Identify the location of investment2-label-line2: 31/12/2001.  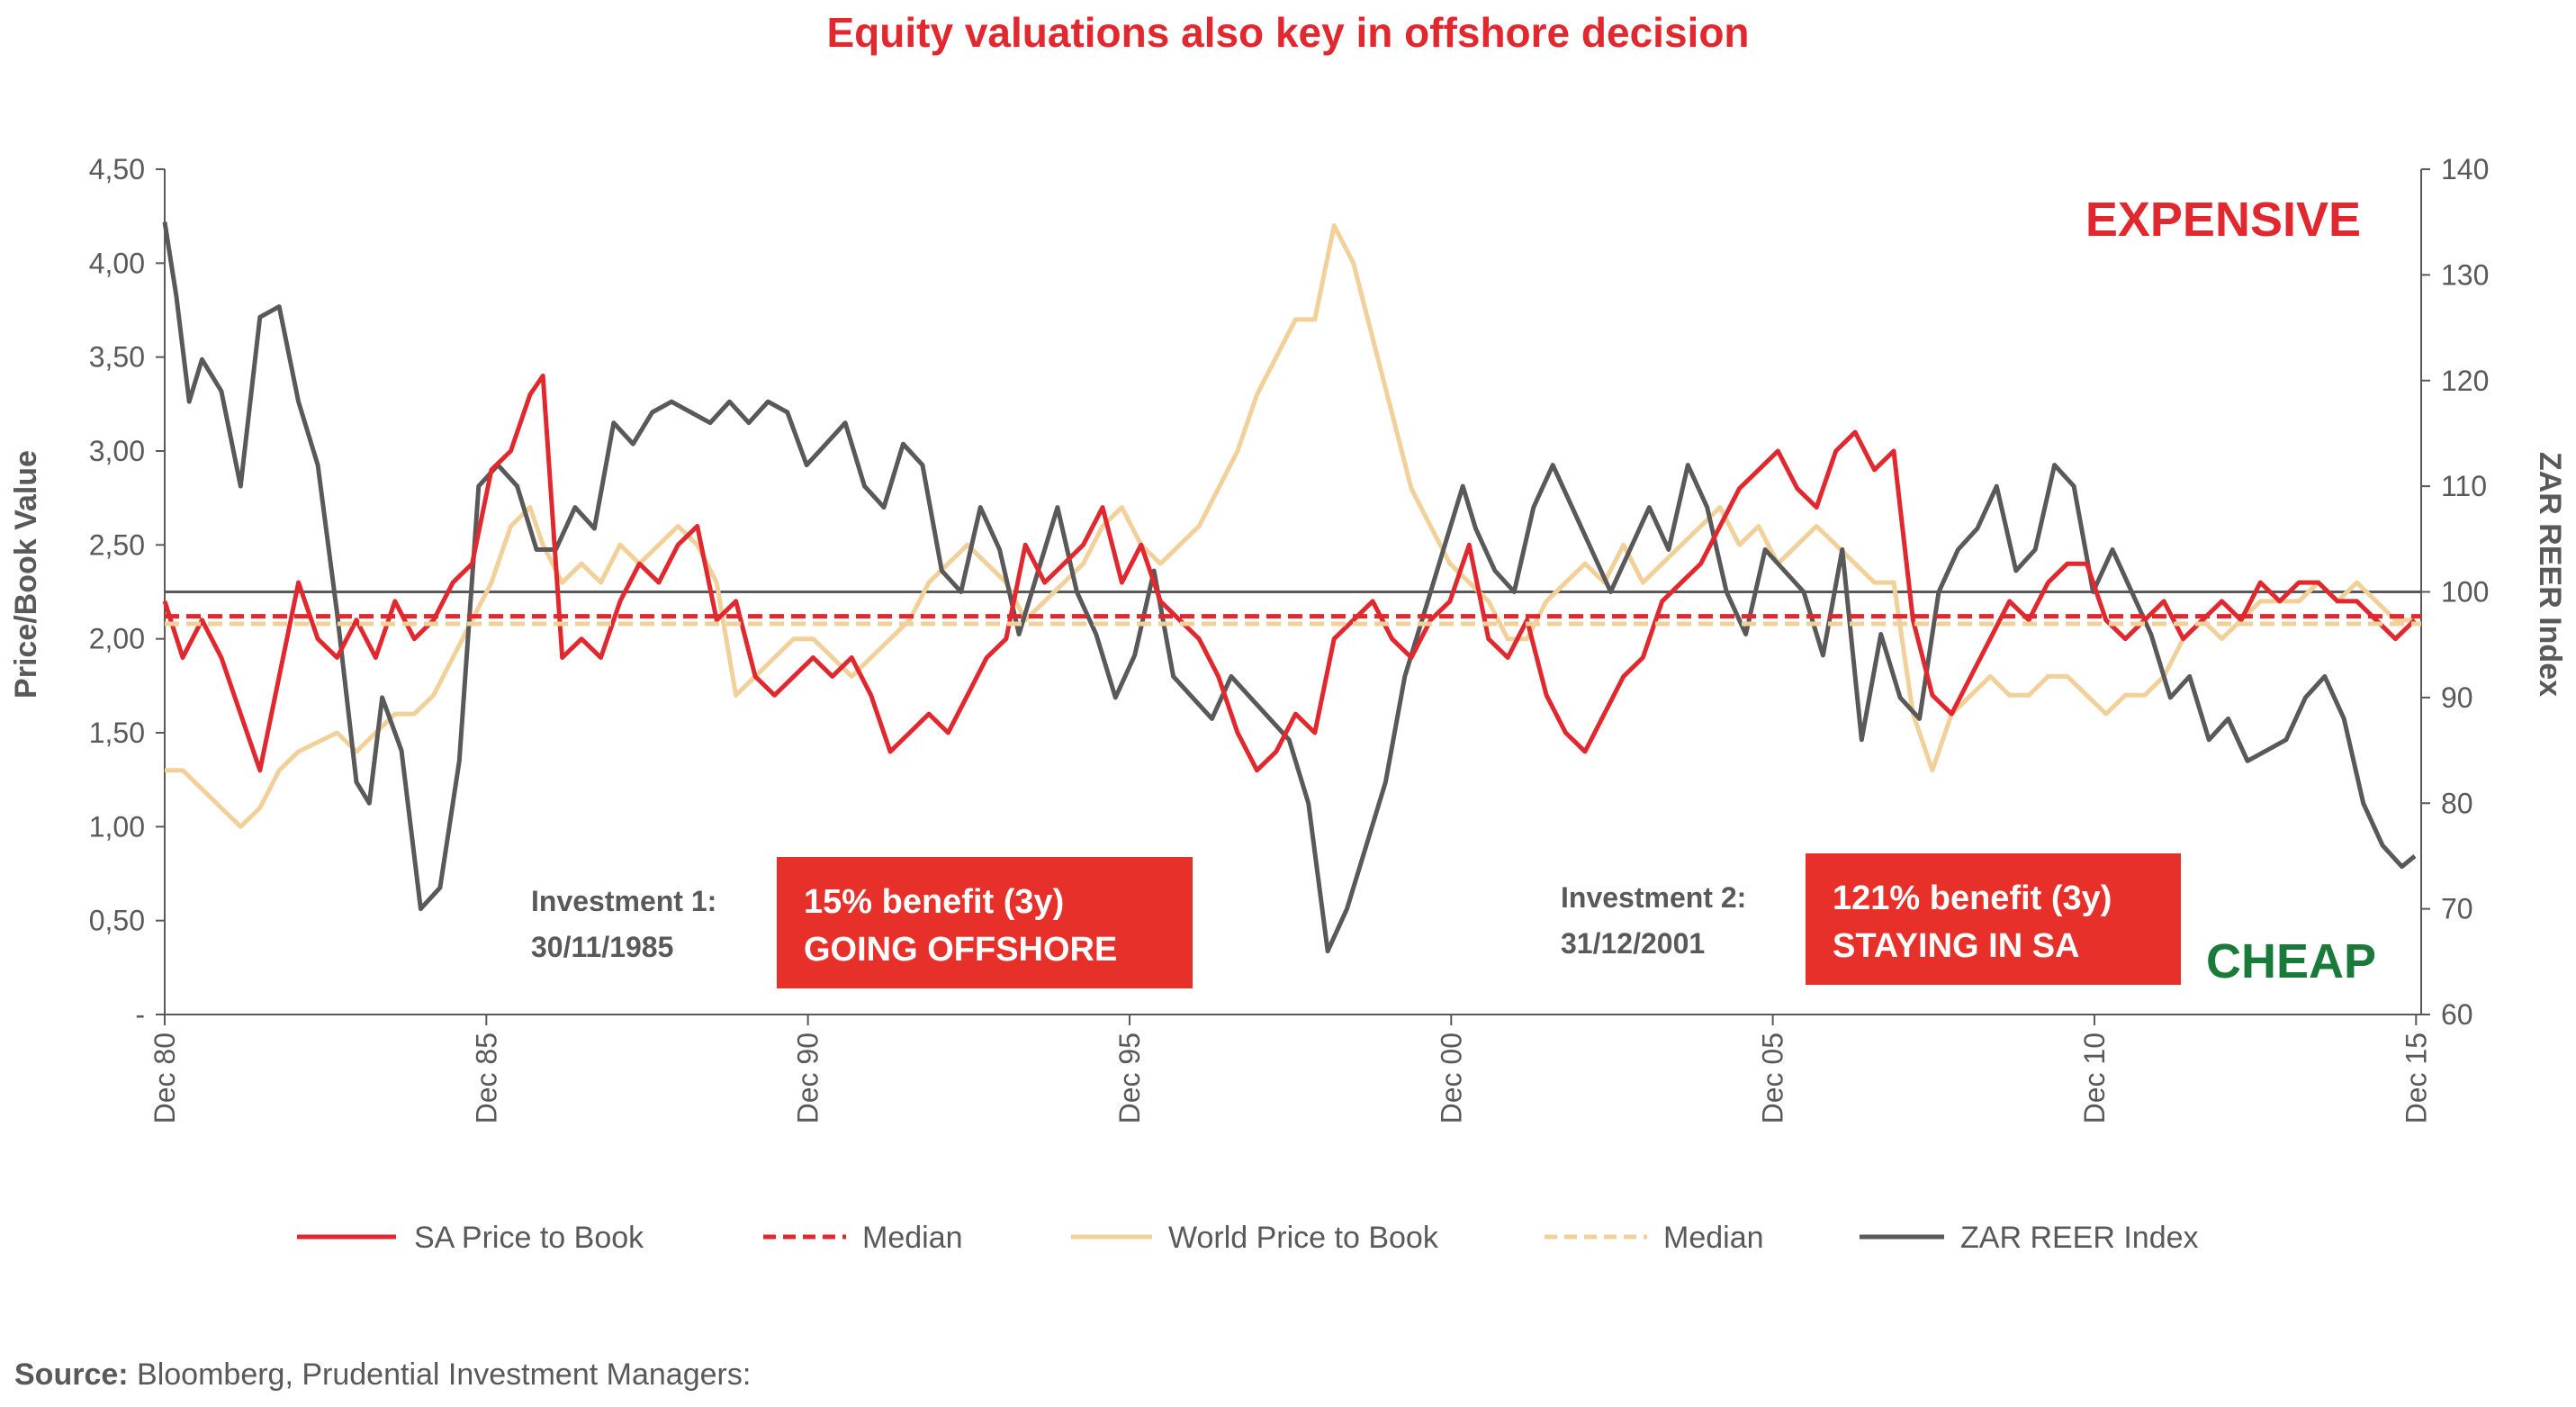
(1633, 943).